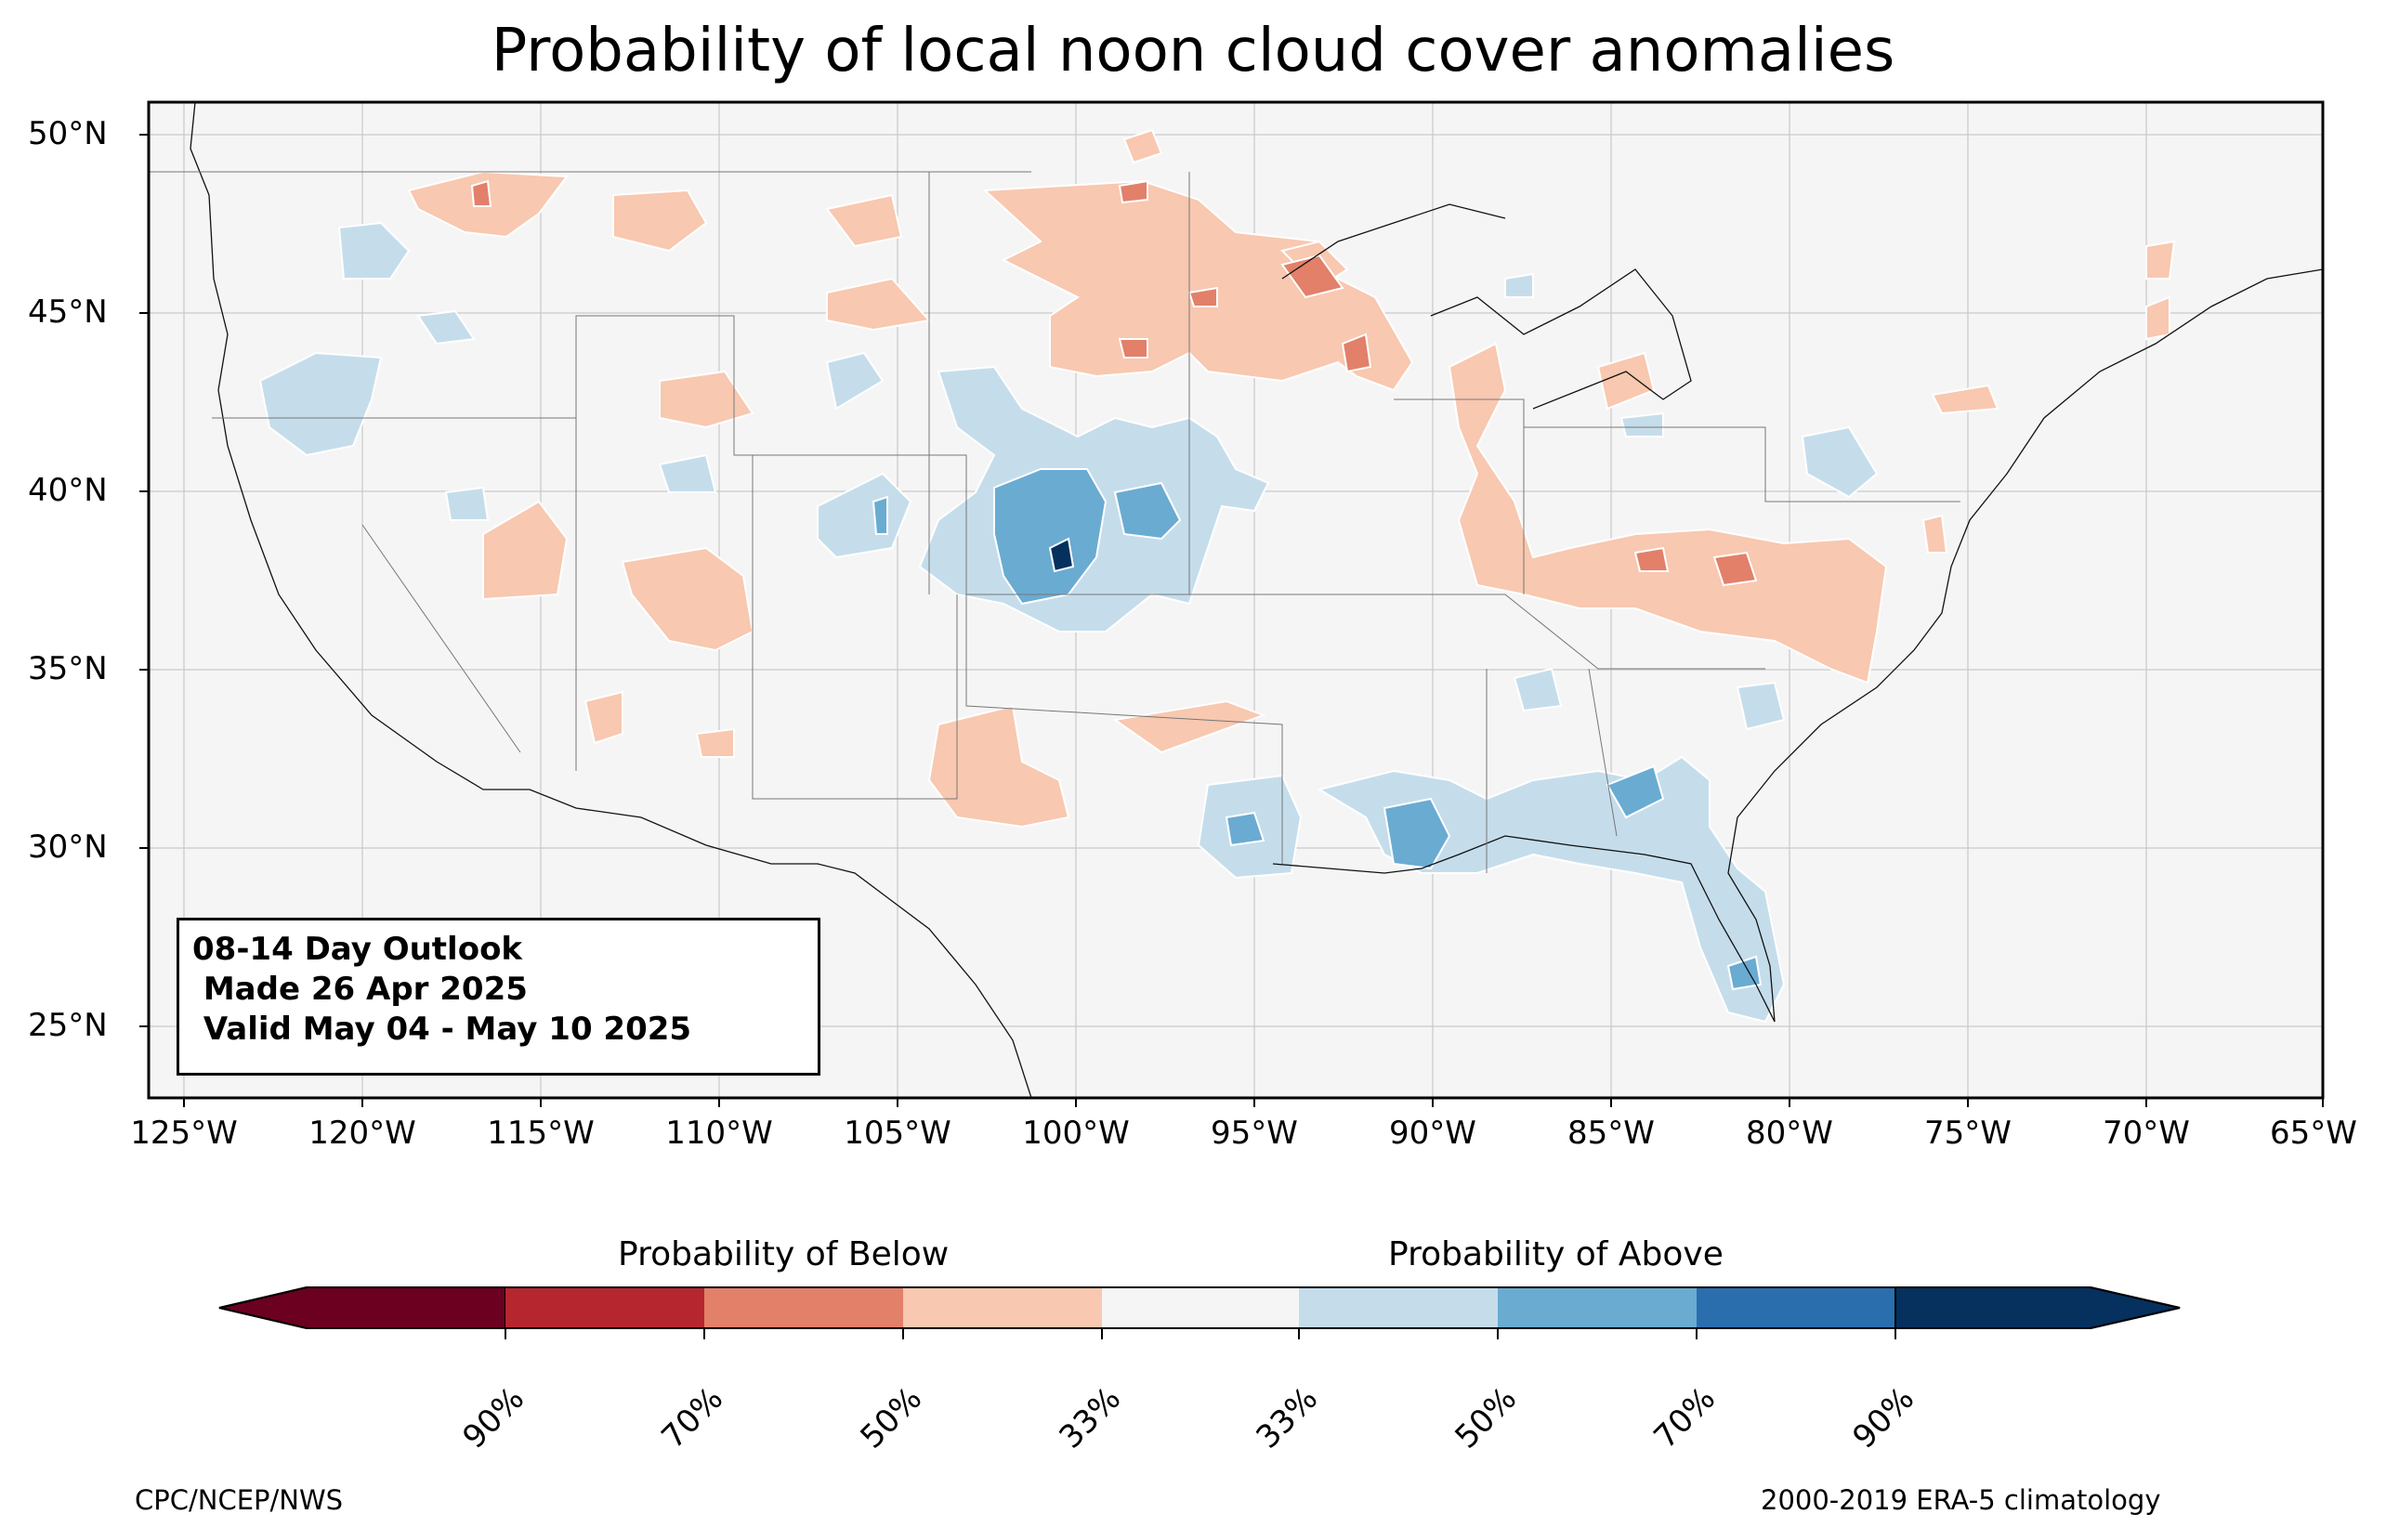  I want to click on lon-label-95w: 95°W, so click(1254, 1133).